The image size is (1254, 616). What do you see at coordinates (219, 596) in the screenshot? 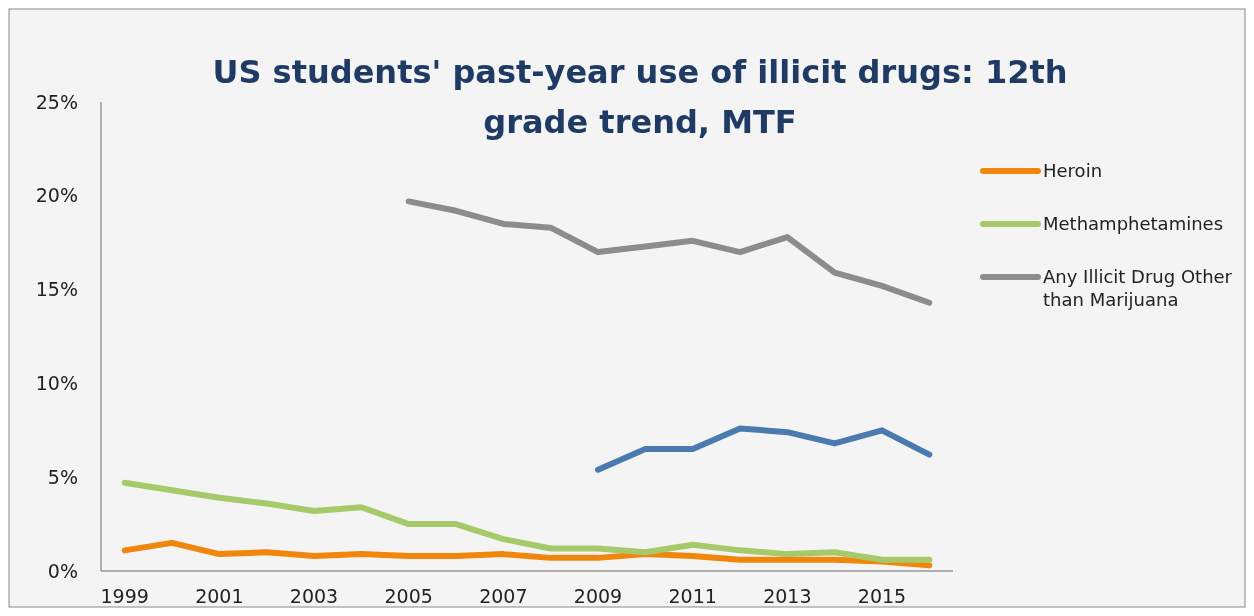
I see `x-tick-label: 2001` at bounding box center [219, 596].